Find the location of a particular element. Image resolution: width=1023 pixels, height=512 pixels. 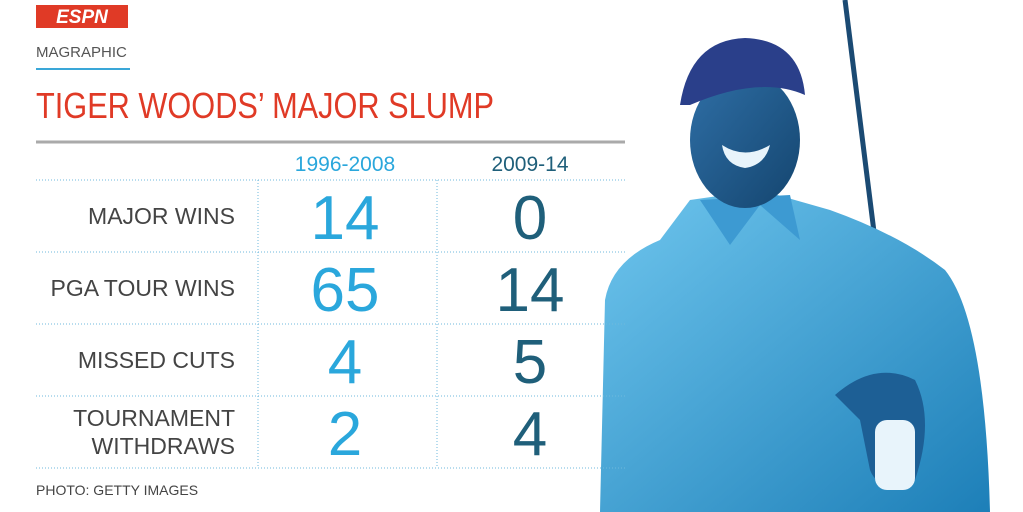

head is located at coordinates (745, 140).